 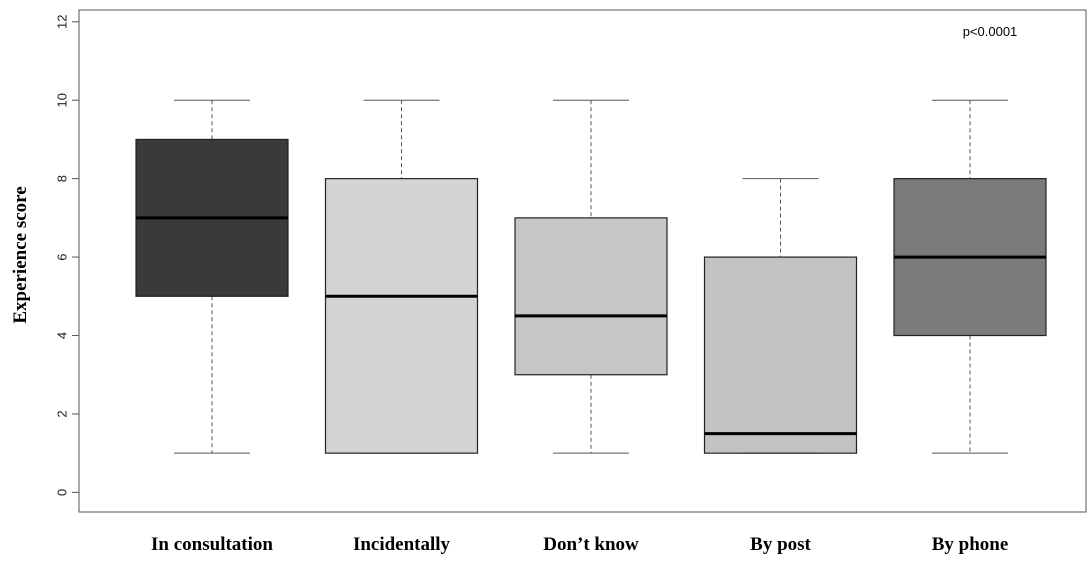 I want to click on y-tick-label-0: 0, so click(x=62, y=492).